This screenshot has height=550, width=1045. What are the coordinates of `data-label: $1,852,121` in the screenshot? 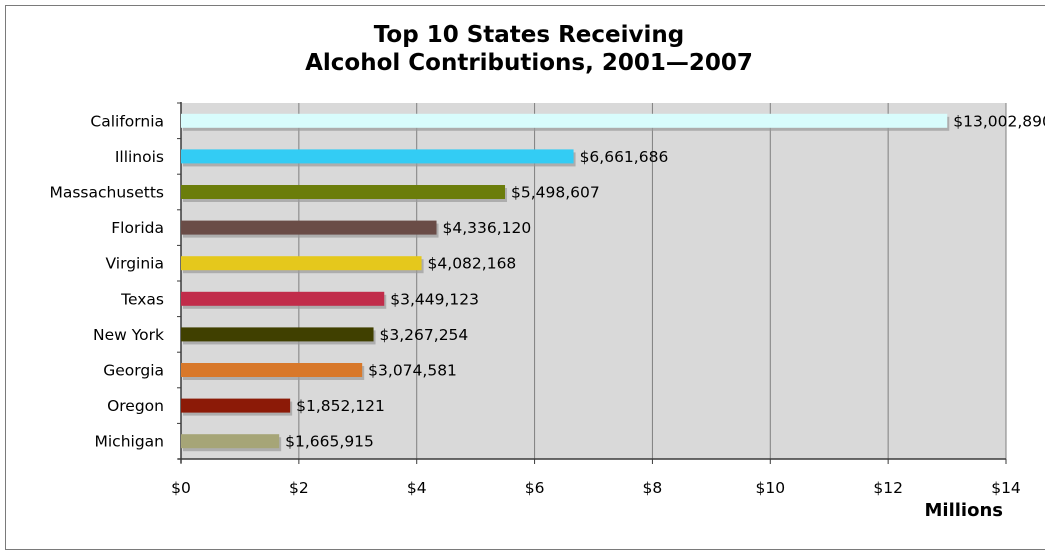 It's located at (340, 406).